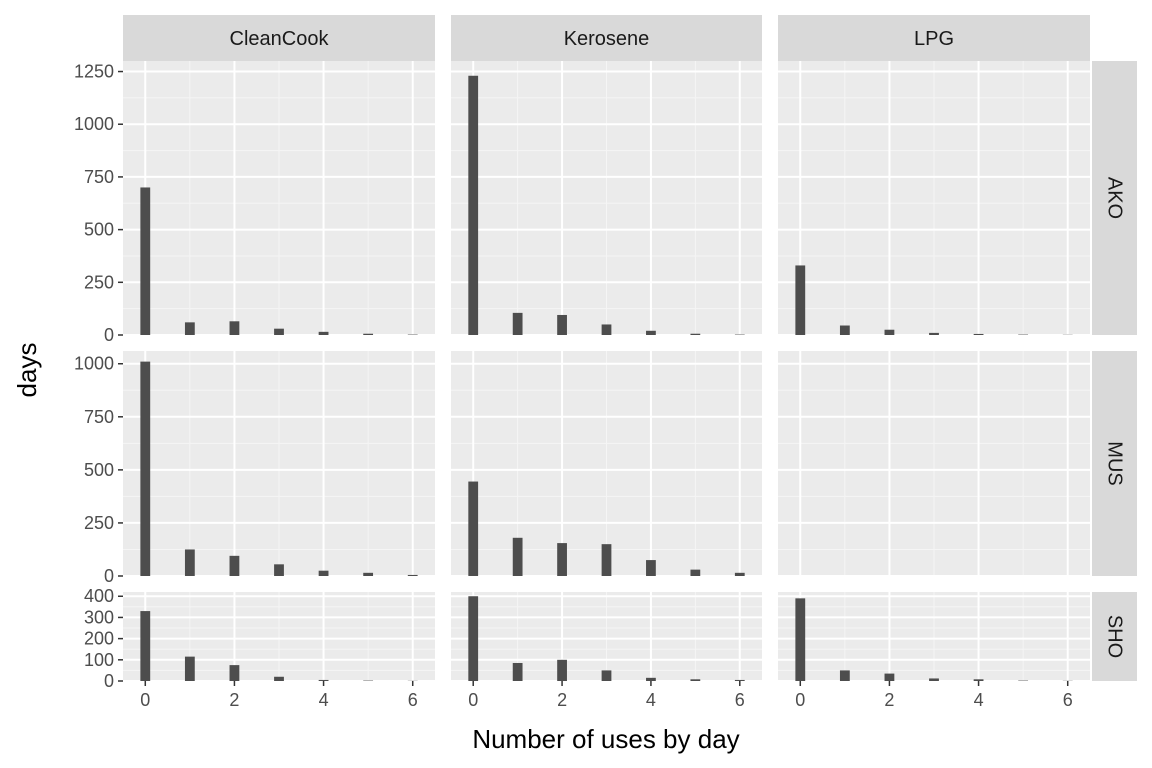 This screenshot has height=768, width=1152. Describe the element at coordinates (279, 464) in the screenshot. I see `panel-mus-cleancook` at that location.